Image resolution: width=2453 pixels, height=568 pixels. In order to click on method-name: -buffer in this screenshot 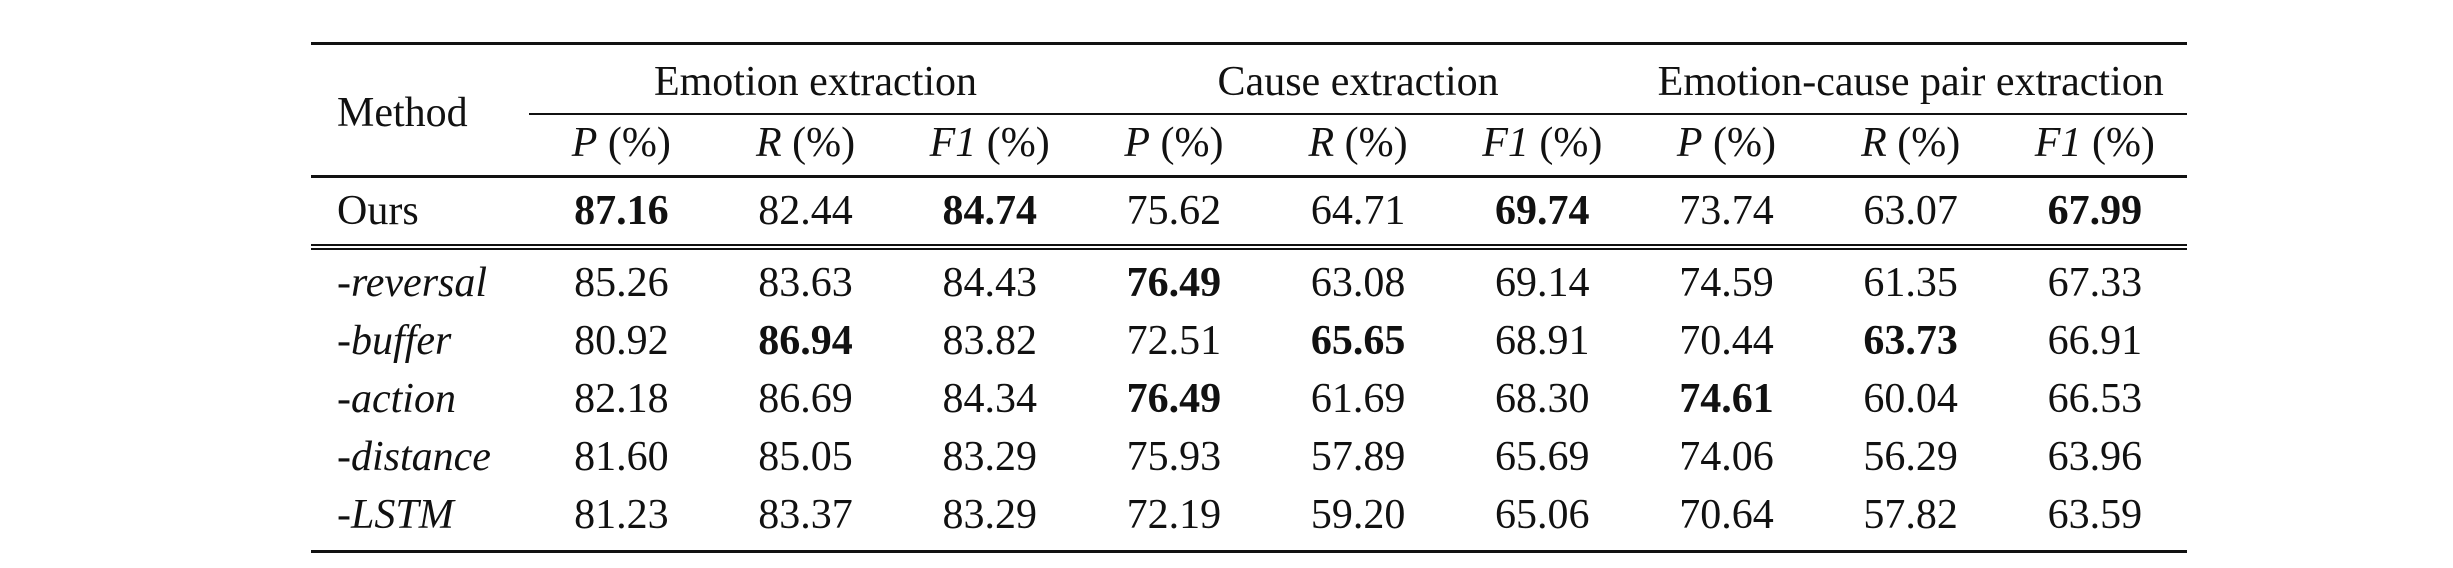, I will do `click(394, 341)`.